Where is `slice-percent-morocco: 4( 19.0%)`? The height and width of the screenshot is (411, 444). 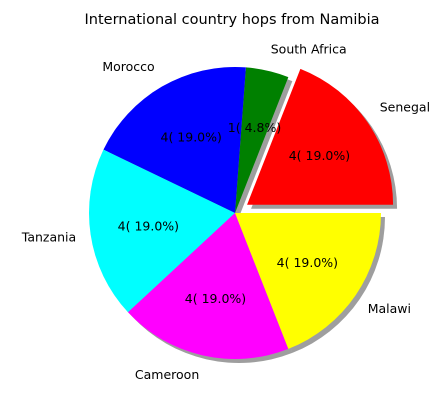
slice-percent-morocco: 4( 19.0%) is located at coordinates (191, 137).